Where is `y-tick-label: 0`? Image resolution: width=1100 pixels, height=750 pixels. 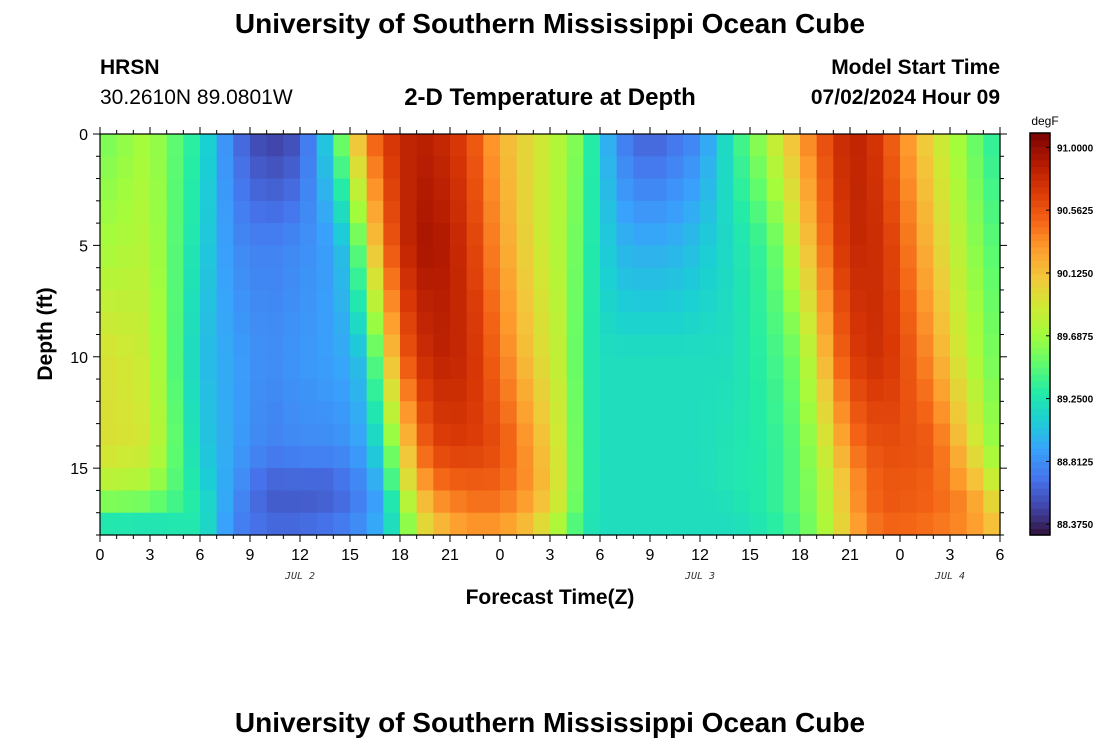
y-tick-label: 0 is located at coordinates (83, 135).